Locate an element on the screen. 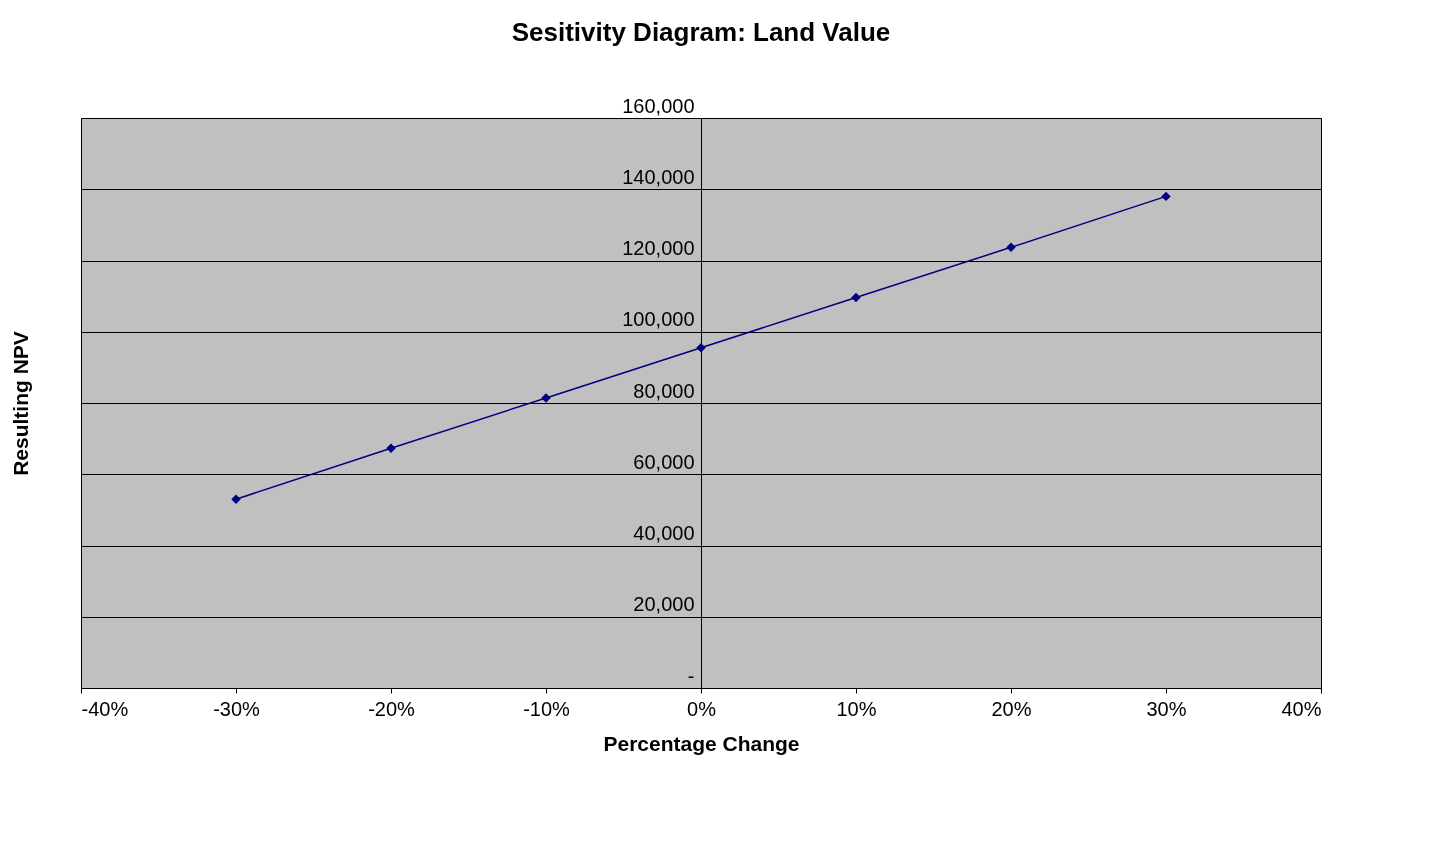 The image size is (1431, 841). x-tick-label: 0% is located at coordinates (702, 708).